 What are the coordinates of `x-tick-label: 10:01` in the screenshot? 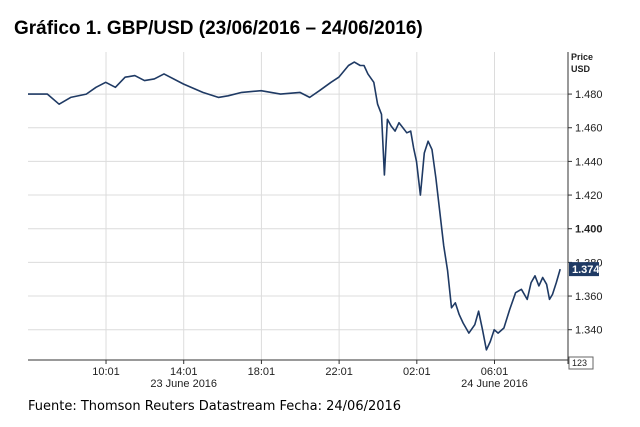 It's located at (106, 372).